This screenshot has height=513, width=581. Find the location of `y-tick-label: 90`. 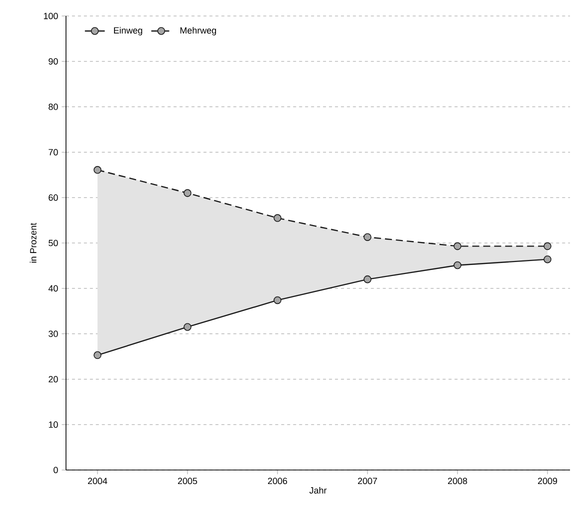

y-tick-label: 90 is located at coordinates (53, 61).